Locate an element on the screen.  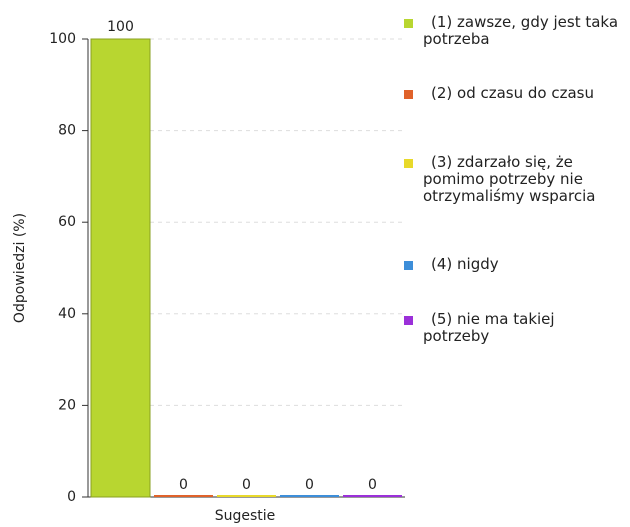
legend-label: (5) nie ma takiej potrzeby is located at coordinates (489, 327).